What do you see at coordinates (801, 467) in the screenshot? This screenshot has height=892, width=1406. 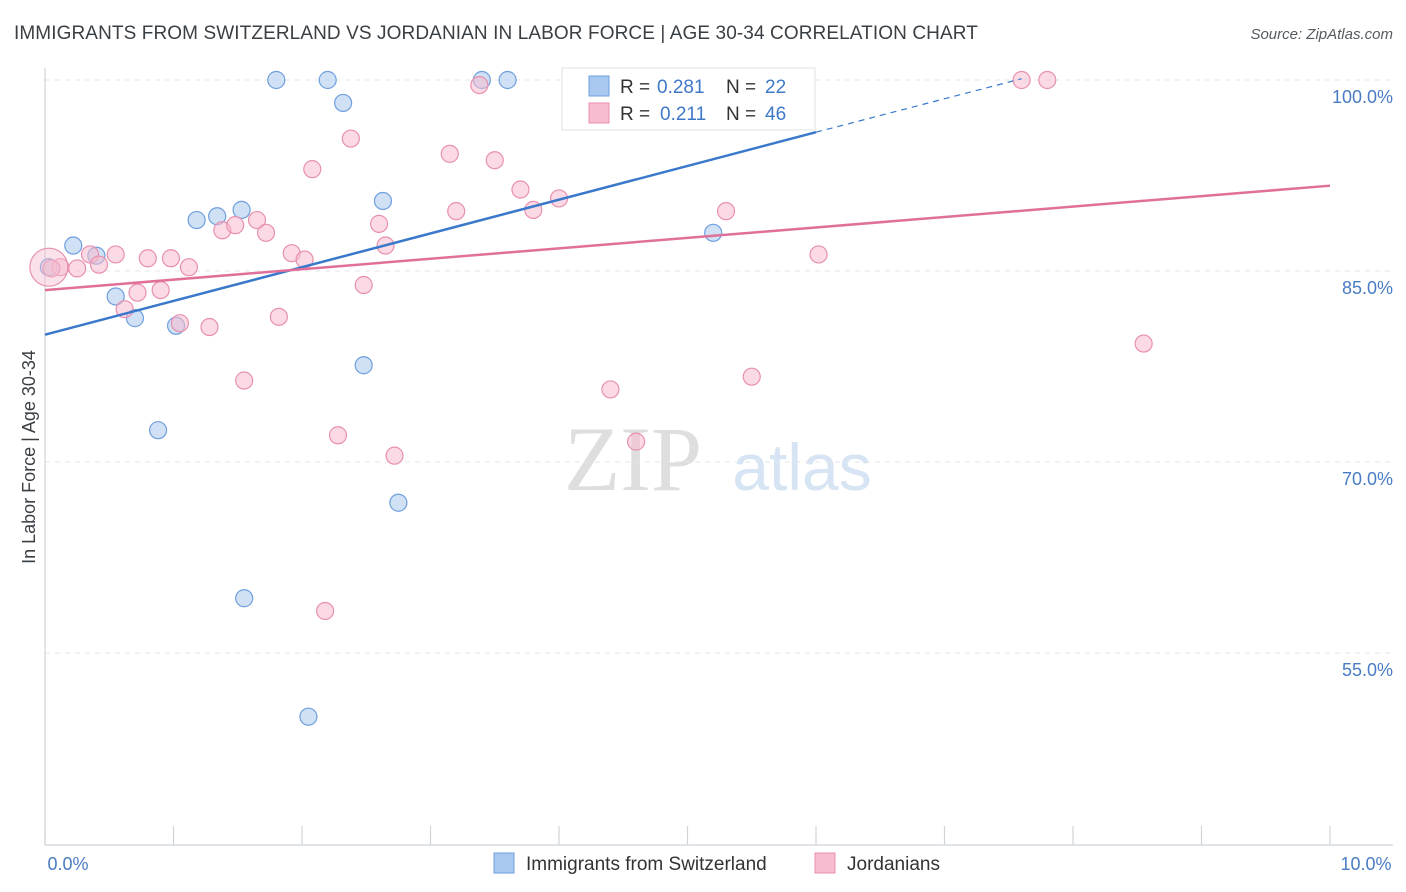 I see `watermark-atlas: atlas` at bounding box center [801, 467].